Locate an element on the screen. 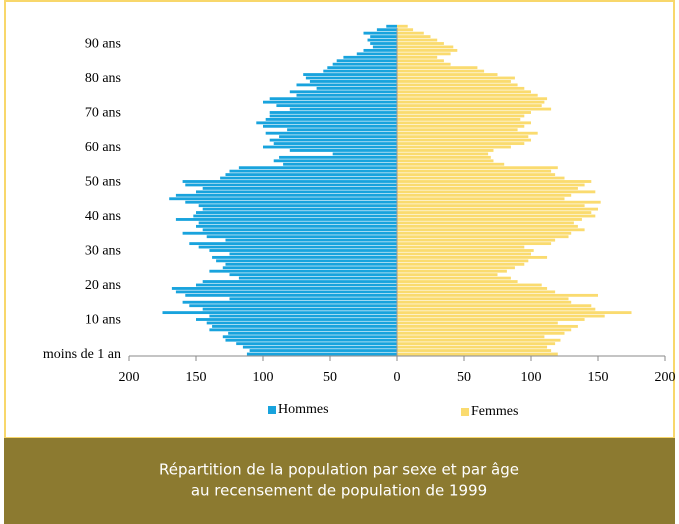 The width and height of the screenshot is (679, 524). y-tick-label: 30 ans is located at coordinates (103, 251).